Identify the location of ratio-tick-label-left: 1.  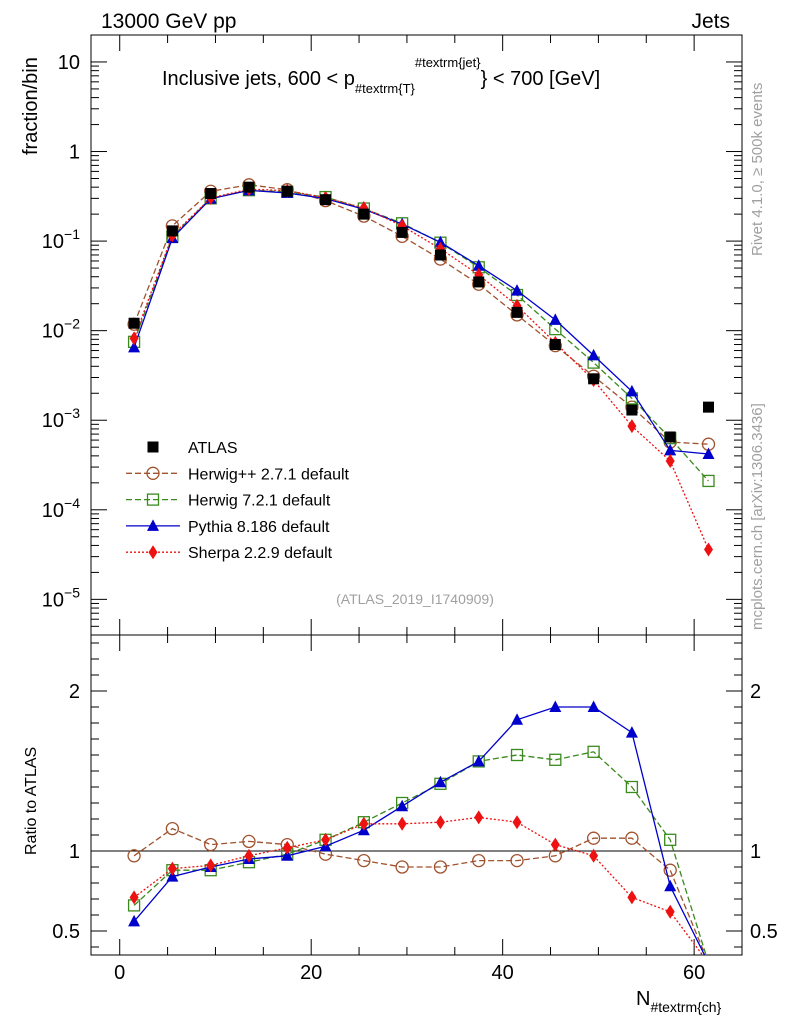
(74, 852).